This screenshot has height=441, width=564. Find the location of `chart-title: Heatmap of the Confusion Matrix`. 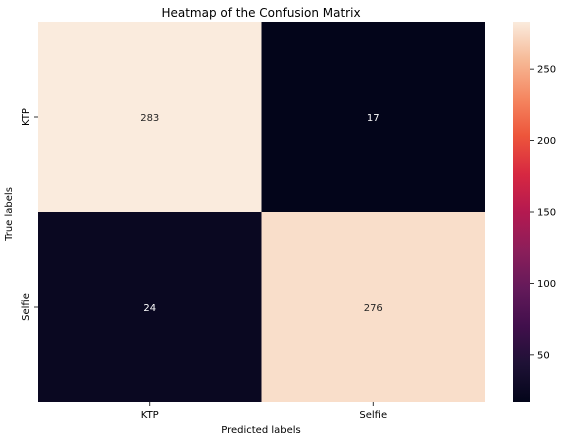

chart-title: Heatmap of the Confusion Matrix is located at coordinates (260, 13).